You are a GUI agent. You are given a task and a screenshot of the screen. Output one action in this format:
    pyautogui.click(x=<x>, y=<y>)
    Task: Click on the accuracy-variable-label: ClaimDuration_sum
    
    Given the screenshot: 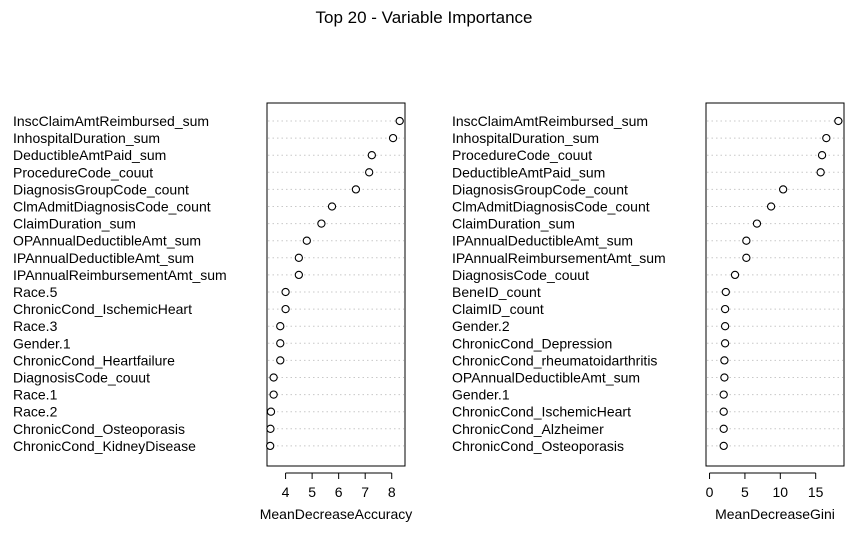 What is the action you would take?
    pyautogui.click(x=74, y=224)
    